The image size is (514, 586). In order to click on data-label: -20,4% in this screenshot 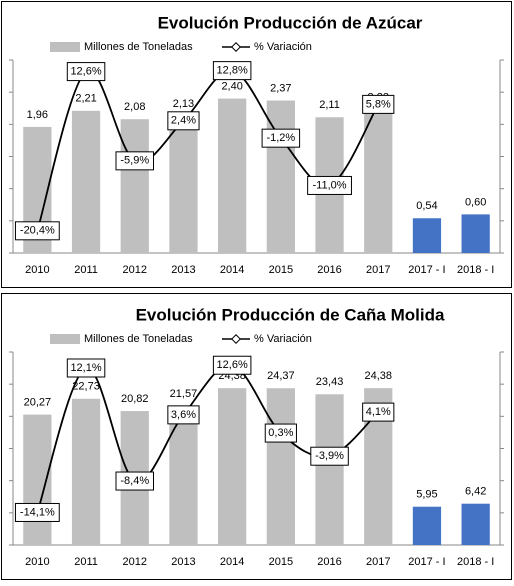, I will do `click(37, 231)`.